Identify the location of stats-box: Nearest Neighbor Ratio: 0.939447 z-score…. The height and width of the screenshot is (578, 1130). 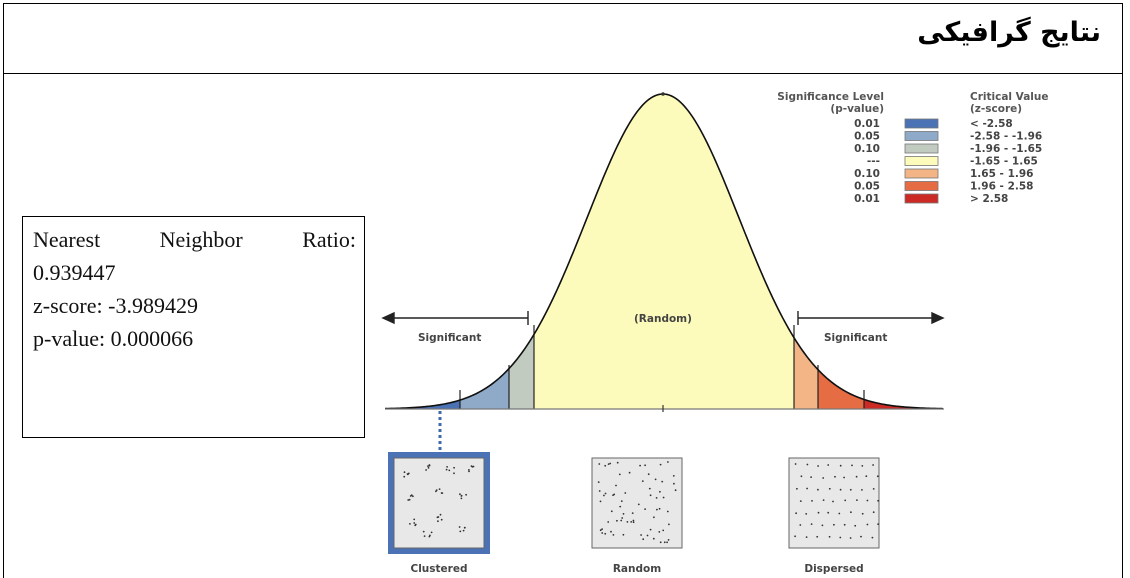
(193, 327).